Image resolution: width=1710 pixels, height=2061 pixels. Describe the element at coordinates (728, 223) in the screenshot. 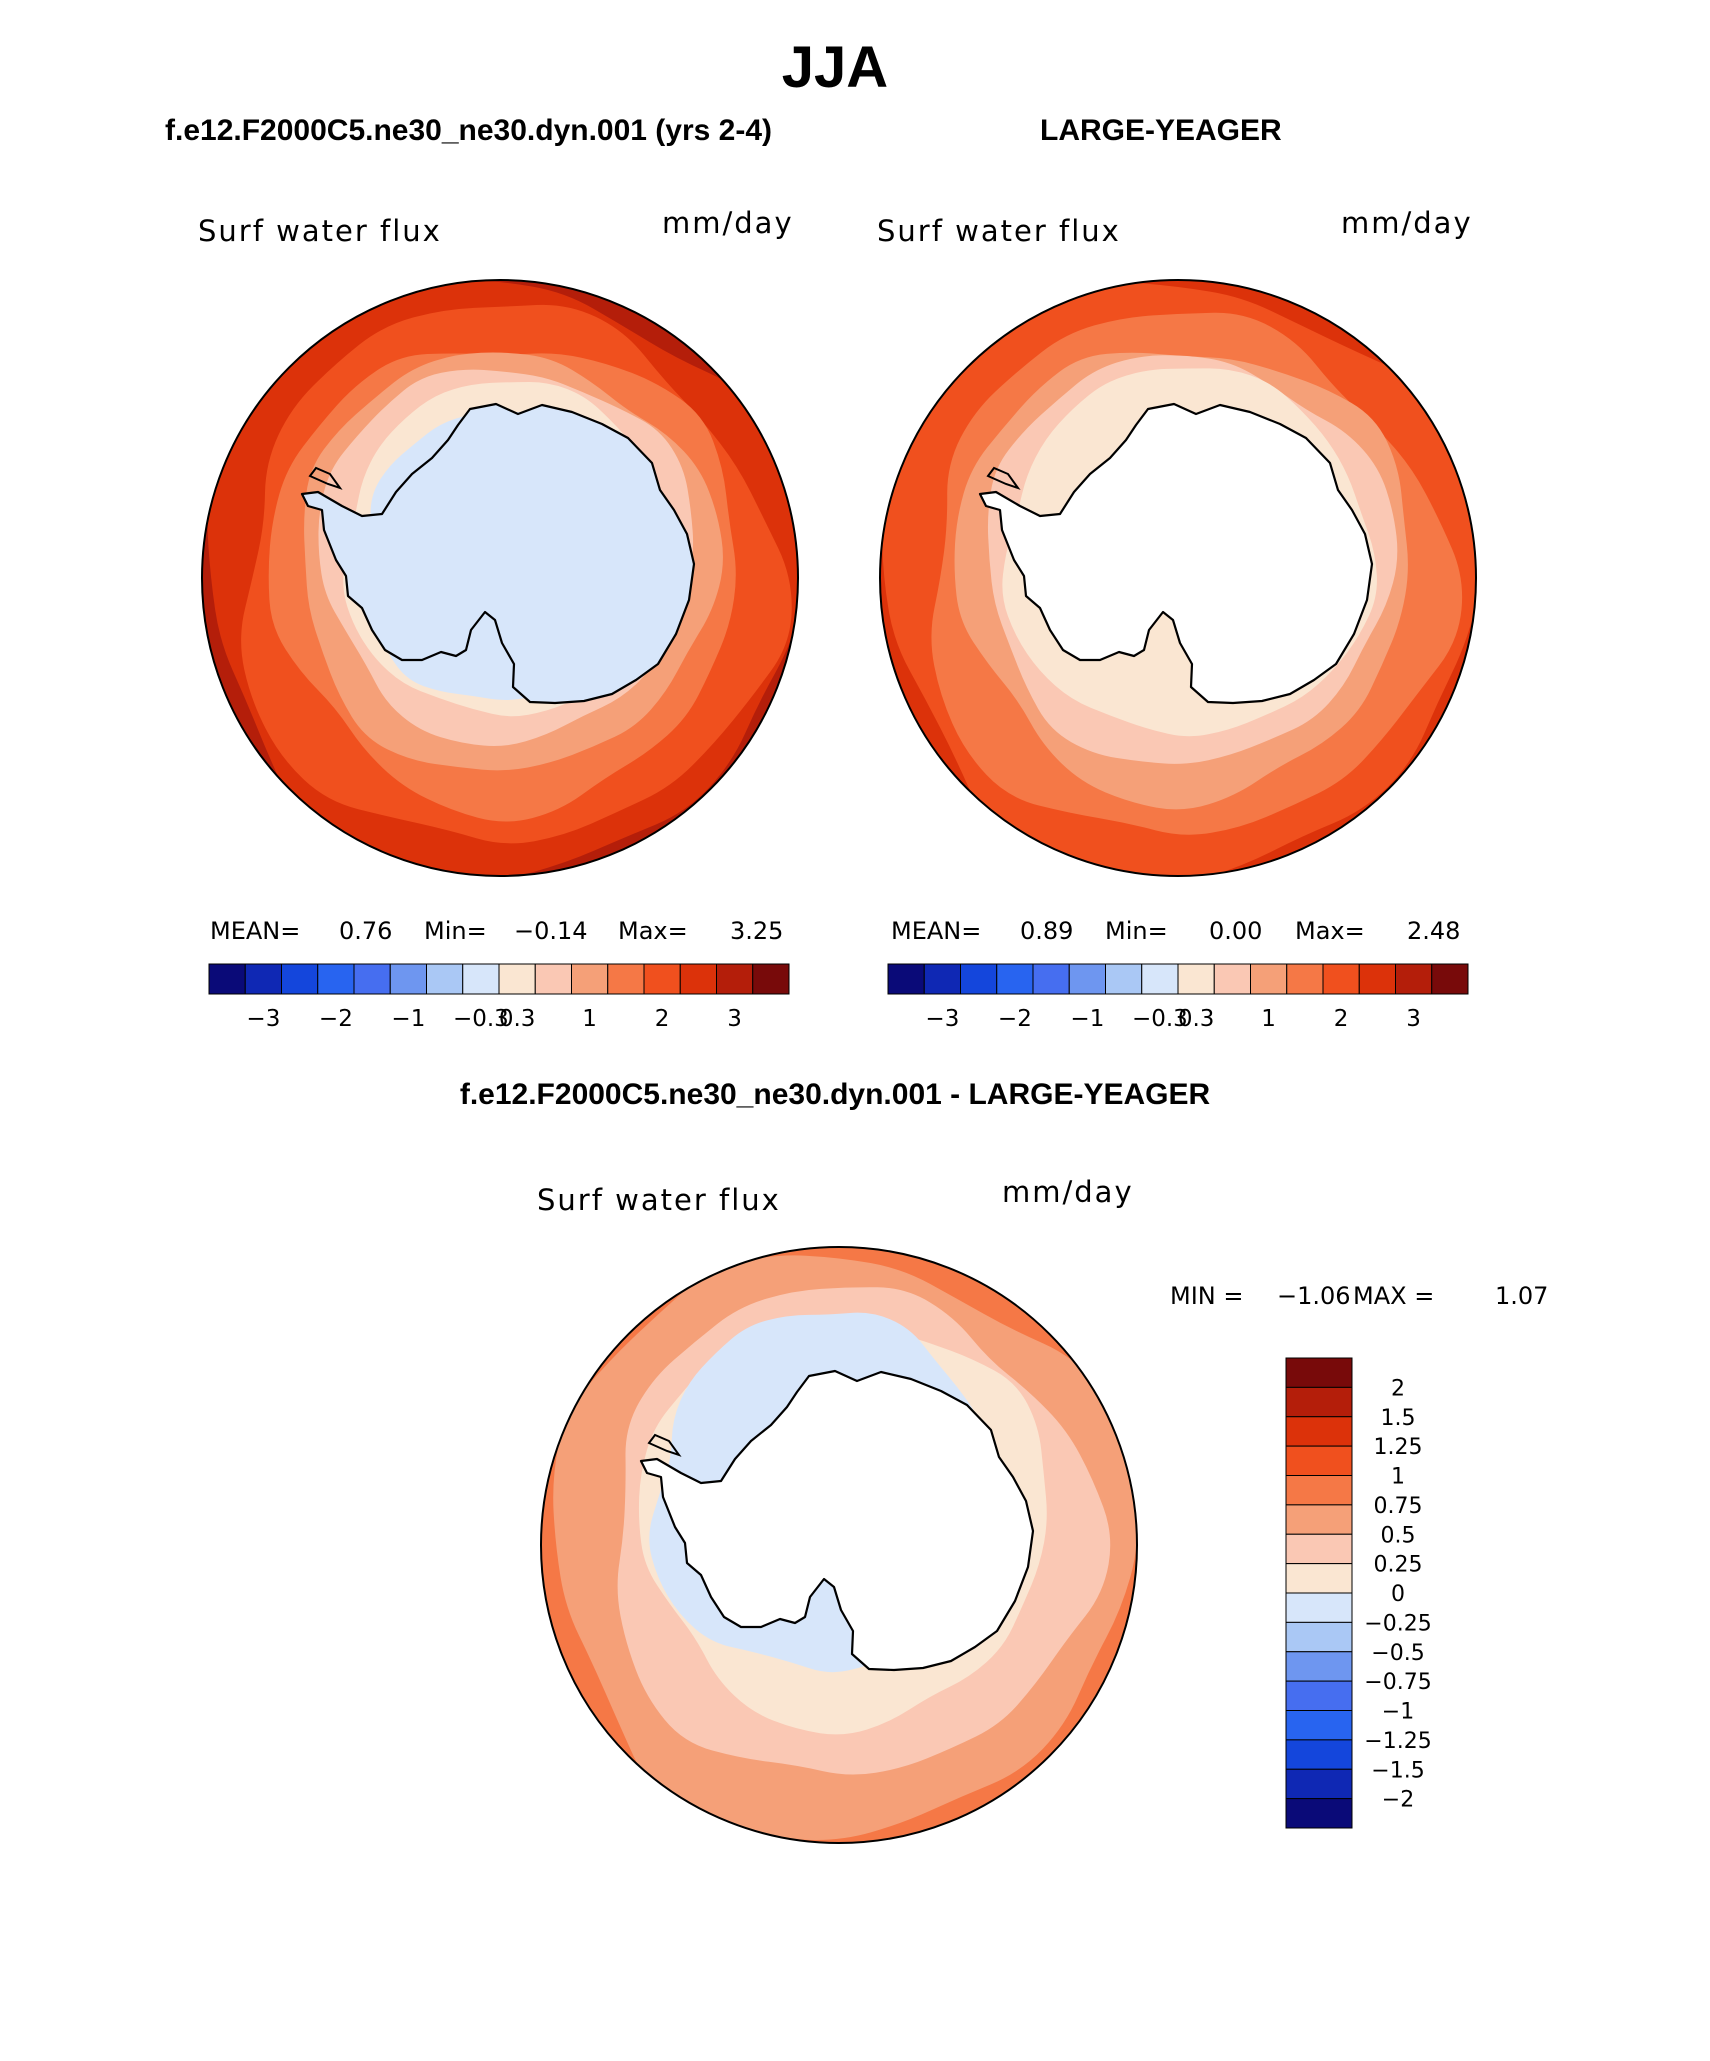

I see `units-label-model: mm/day` at that location.